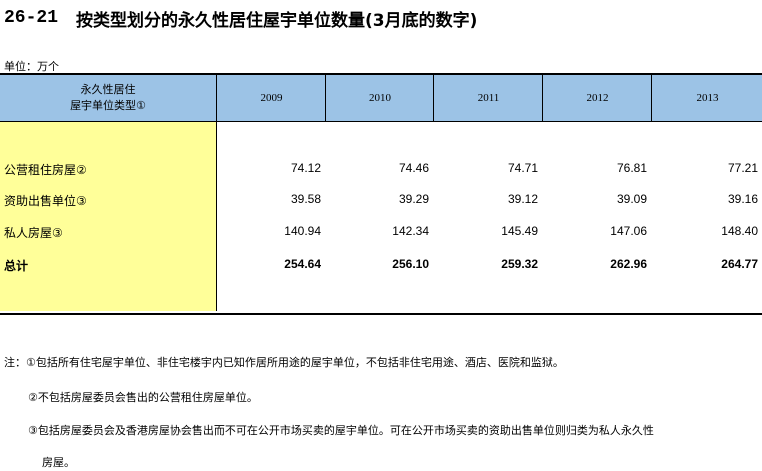  I want to click on cell-value: 262.96, so click(628, 264).